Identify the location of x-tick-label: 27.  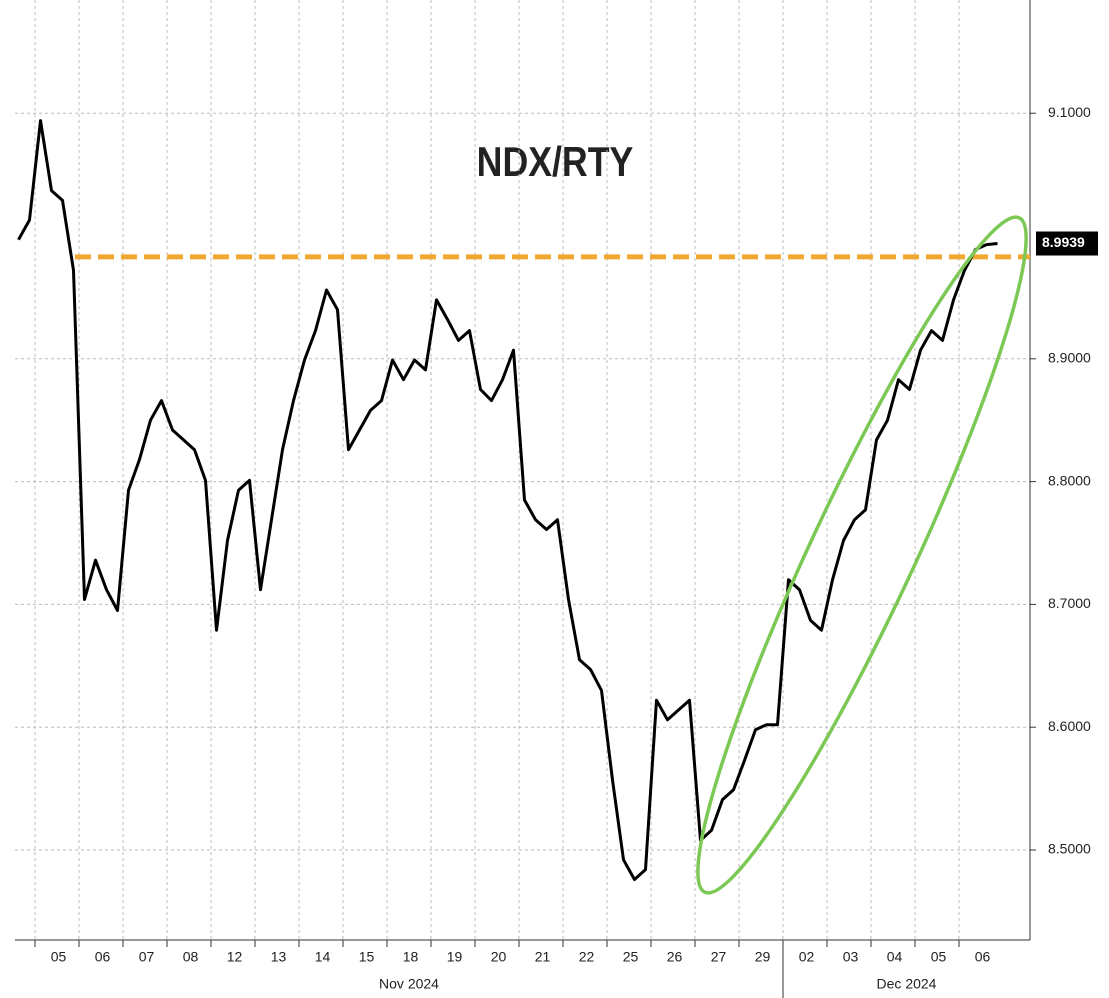
(719, 957).